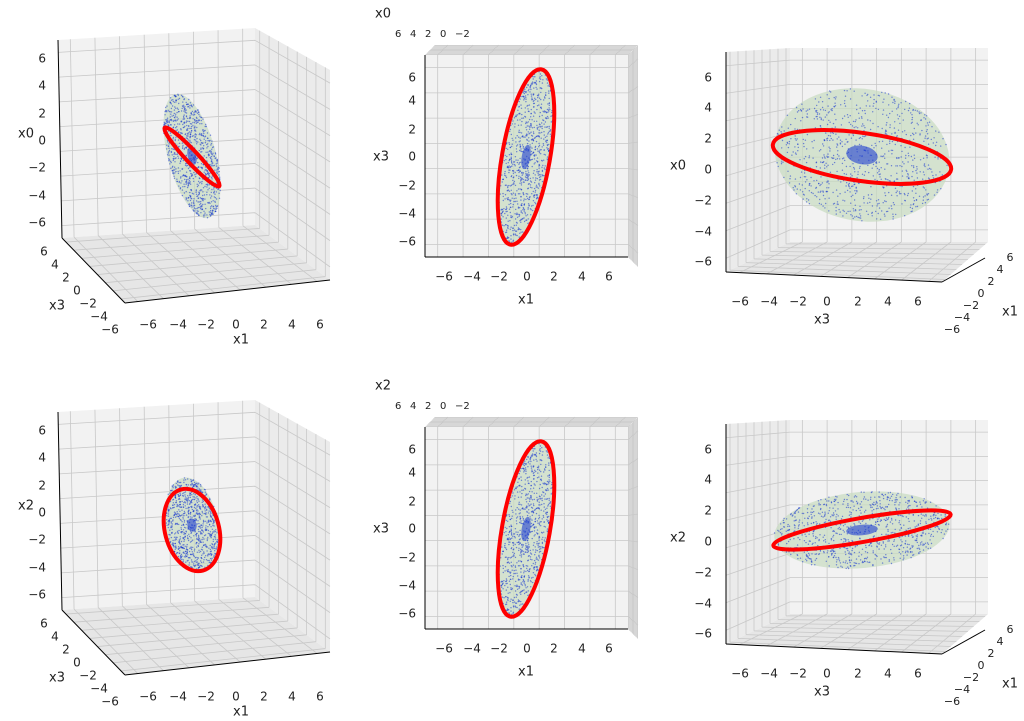 Image resolution: width=1024 pixels, height=721 pixels. What do you see at coordinates (148, 325) in the screenshot?
I see `horizontal-tick-label: −6` at bounding box center [148, 325].